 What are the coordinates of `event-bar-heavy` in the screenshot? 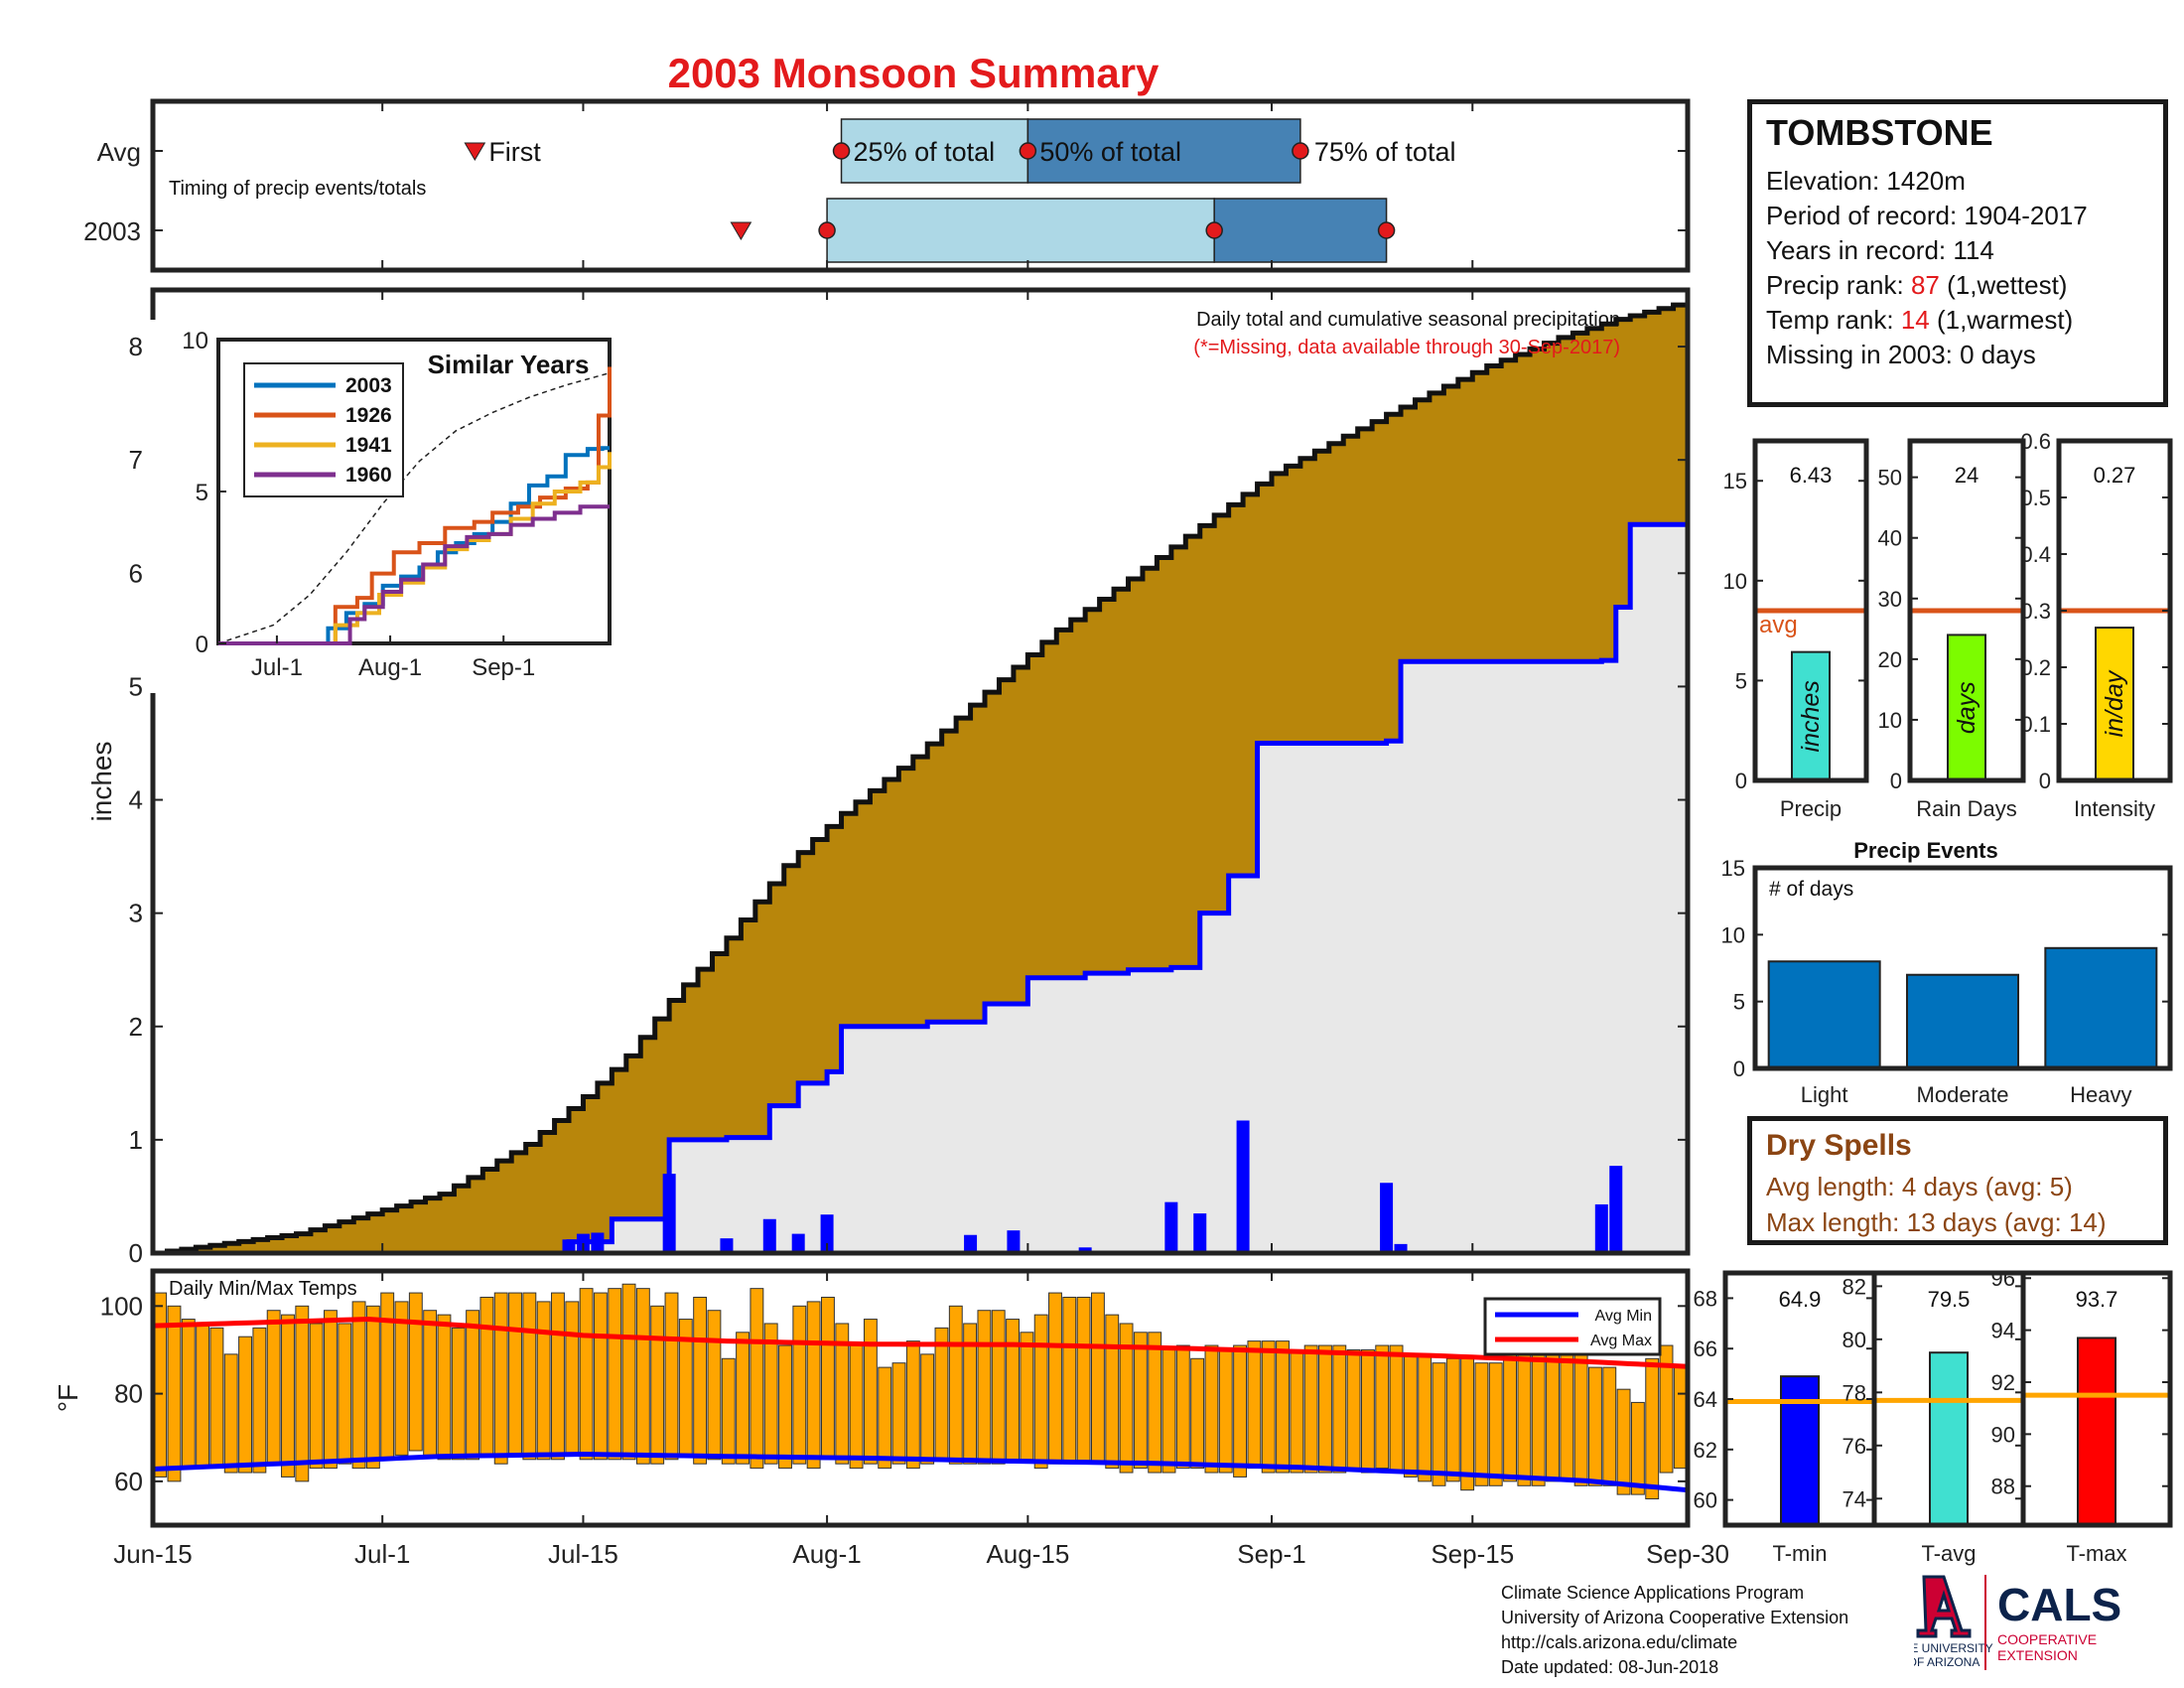 It's located at (2101, 1007).